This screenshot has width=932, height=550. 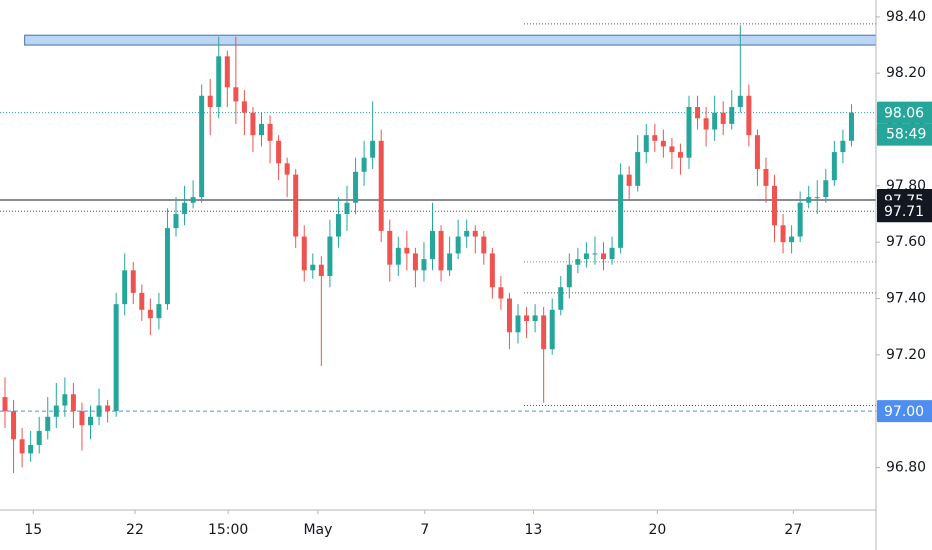 What do you see at coordinates (906, 242) in the screenshot?
I see `y-tick-label: 97.60` at bounding box center [906, 242].